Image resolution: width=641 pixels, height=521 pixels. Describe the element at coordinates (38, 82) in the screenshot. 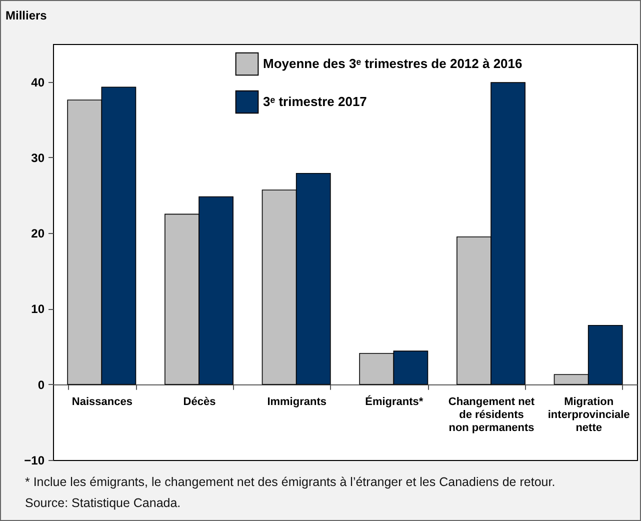

I see `y-tick-label: 40` at that location.